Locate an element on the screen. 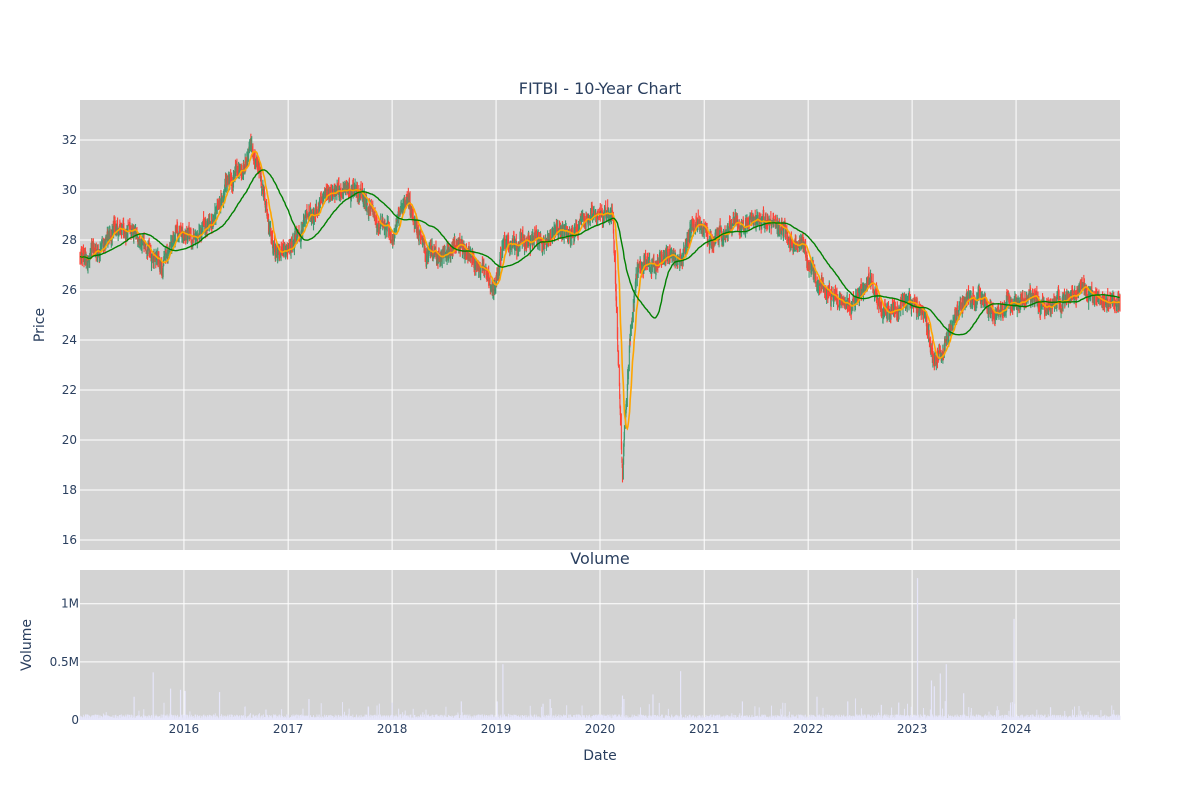 The image size is (1200, 800). price-axis-title: Price is located at coordinates (40, 325).